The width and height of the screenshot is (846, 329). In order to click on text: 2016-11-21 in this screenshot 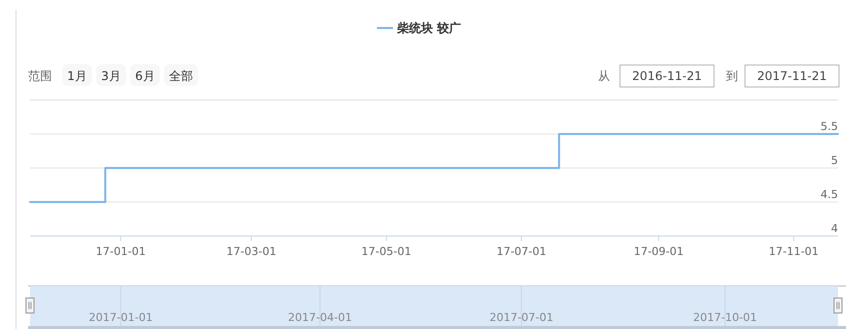, I will do `click(667, 76)`.